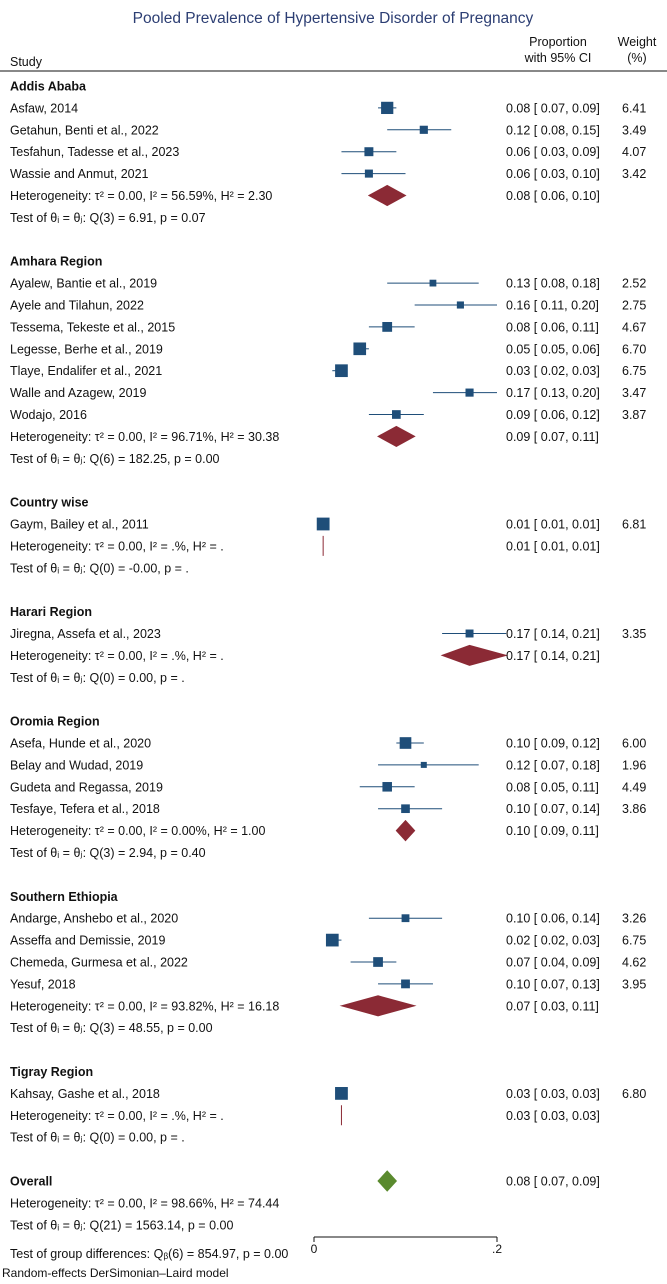 The image size is (667, 1284). Describe the element at coordinates (92, 327) in the screenshot. I see `study-label: Tessema, Tekeste et al., 2015` at that location.